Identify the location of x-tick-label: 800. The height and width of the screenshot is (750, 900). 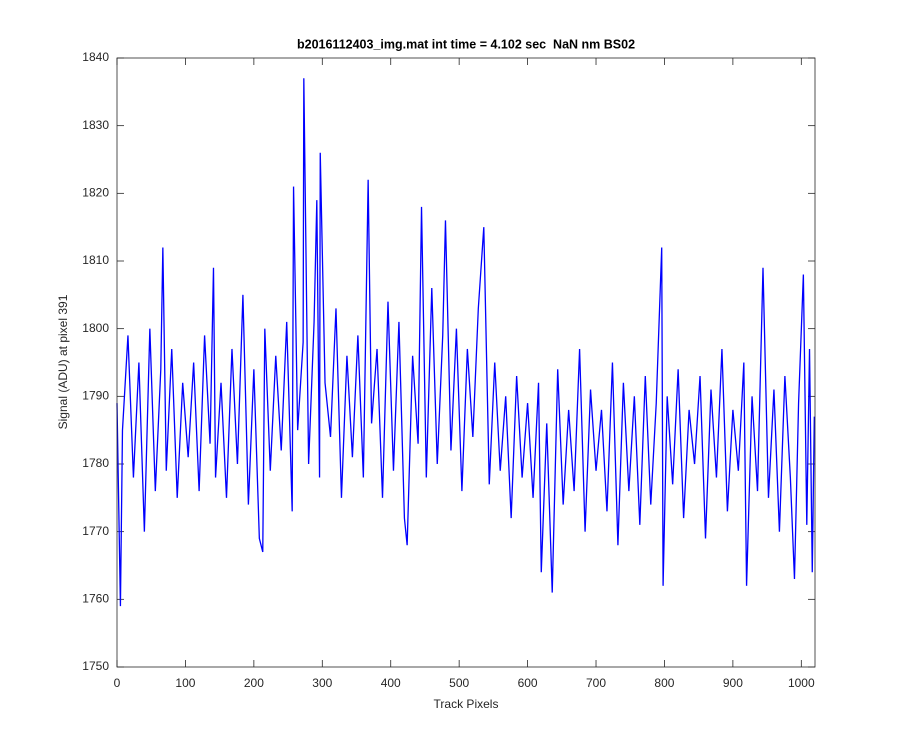
(664, 683).